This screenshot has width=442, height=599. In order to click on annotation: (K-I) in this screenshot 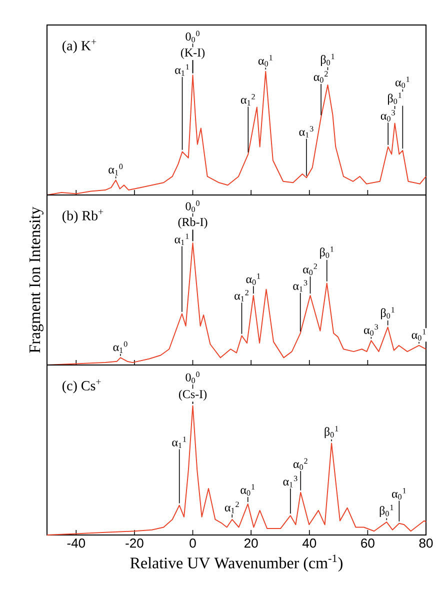, I will do `click(192, 54)`.